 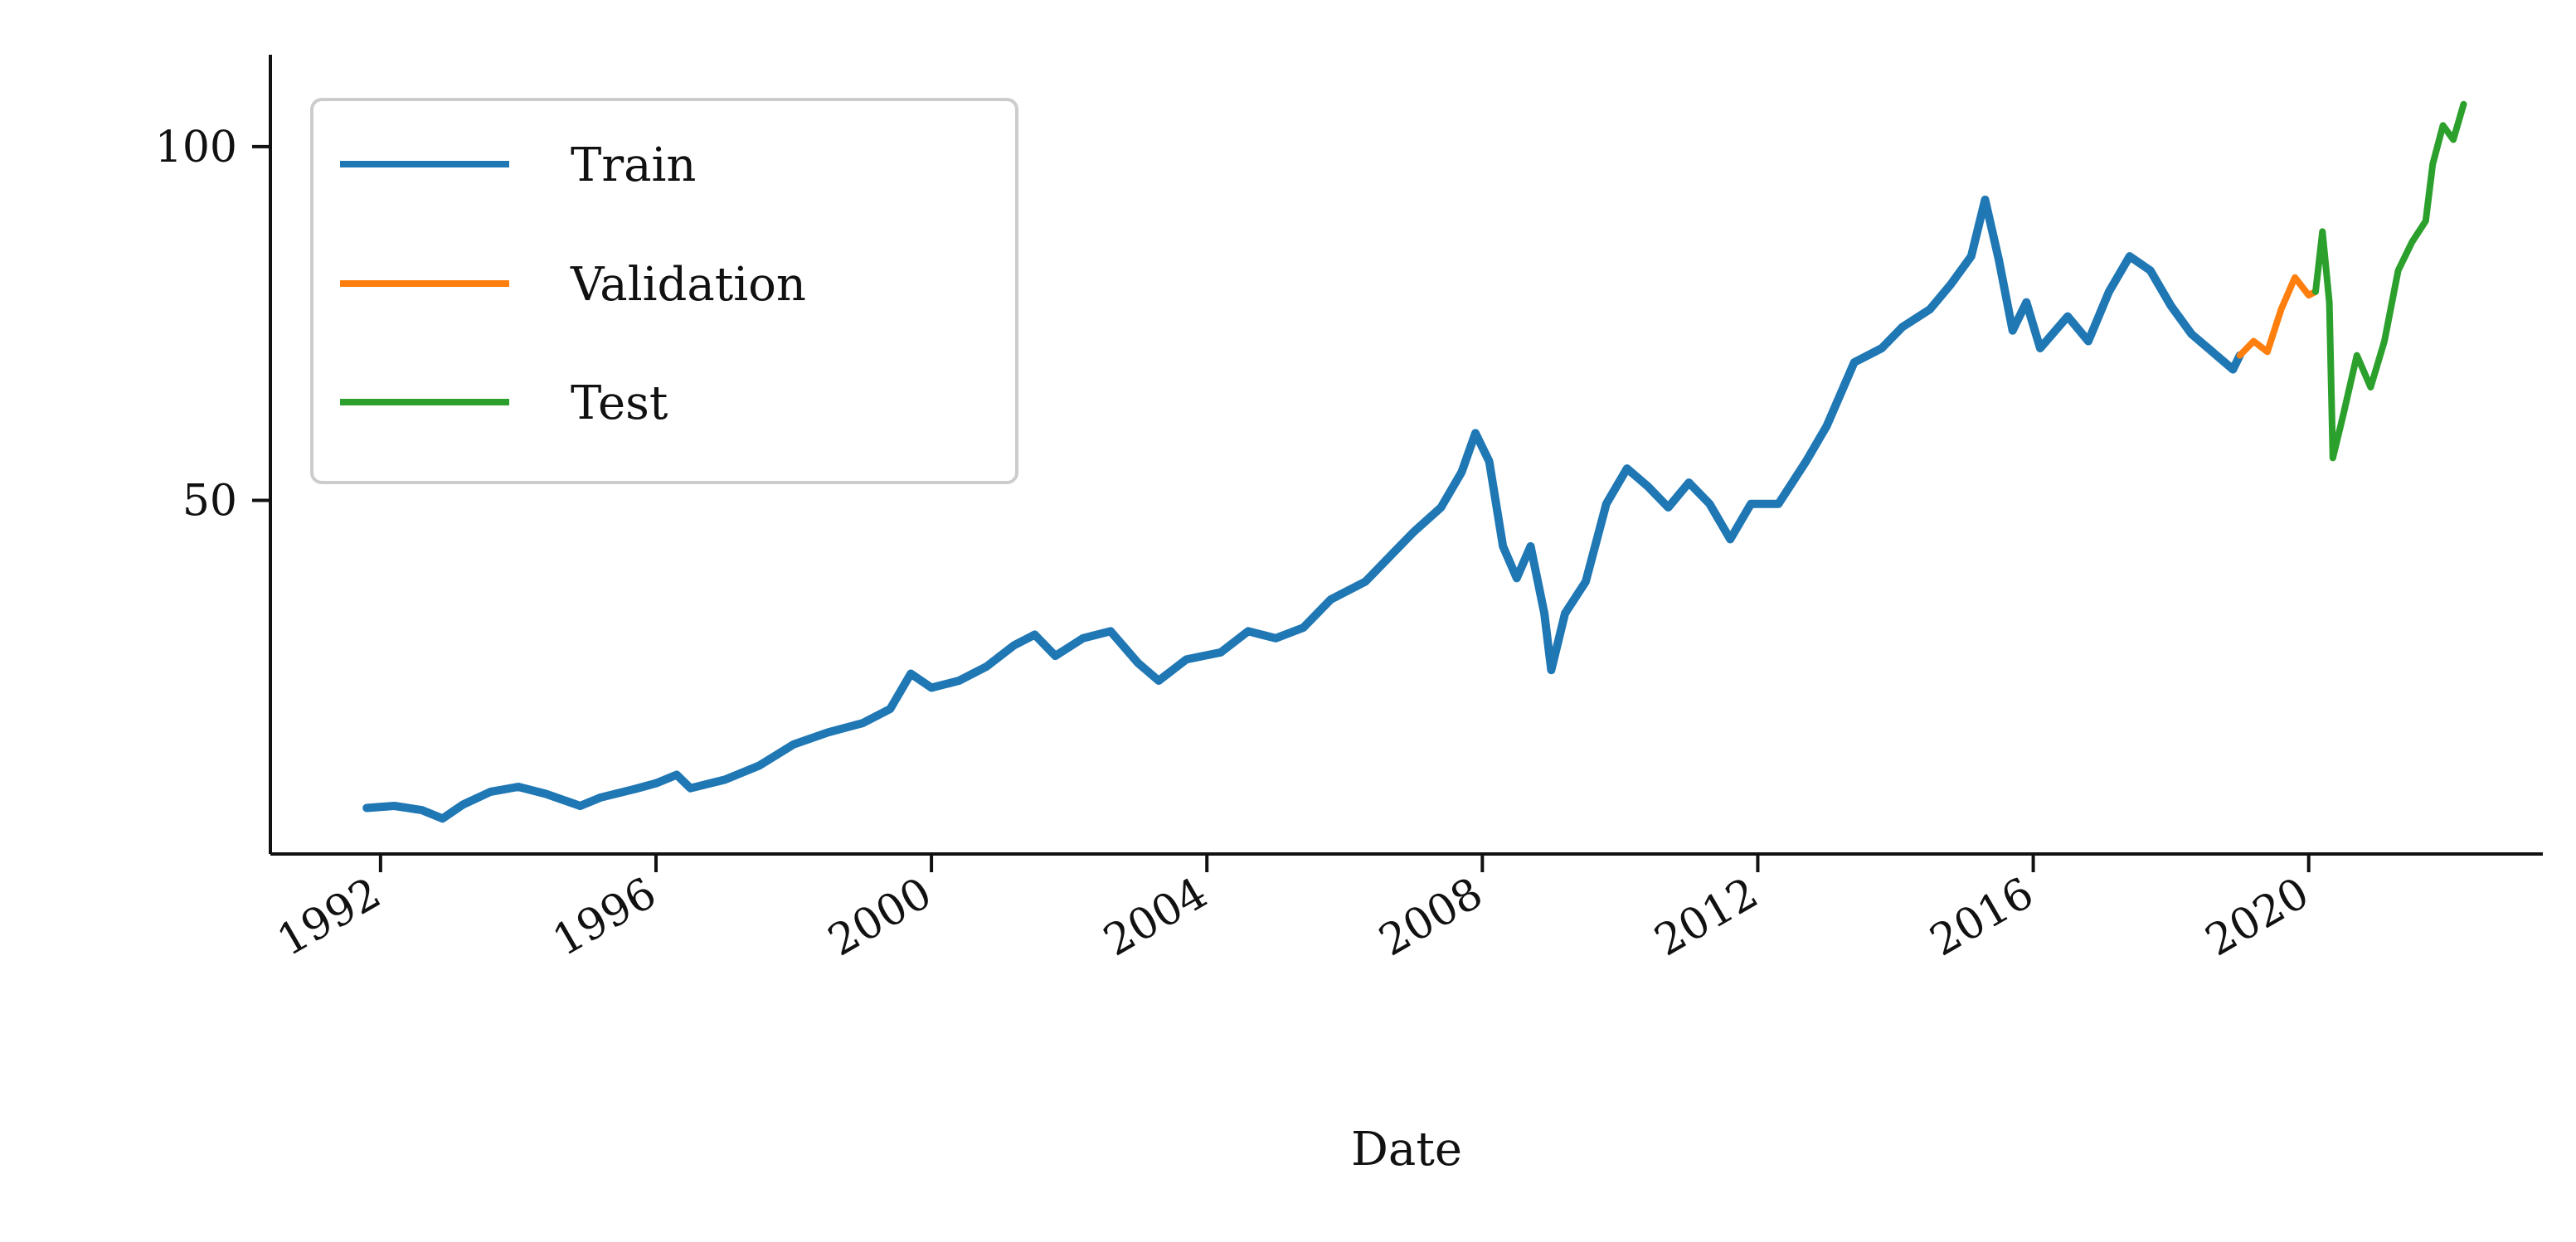 I want to click on legend: Train Validation Test, so click(x=664, y=291).